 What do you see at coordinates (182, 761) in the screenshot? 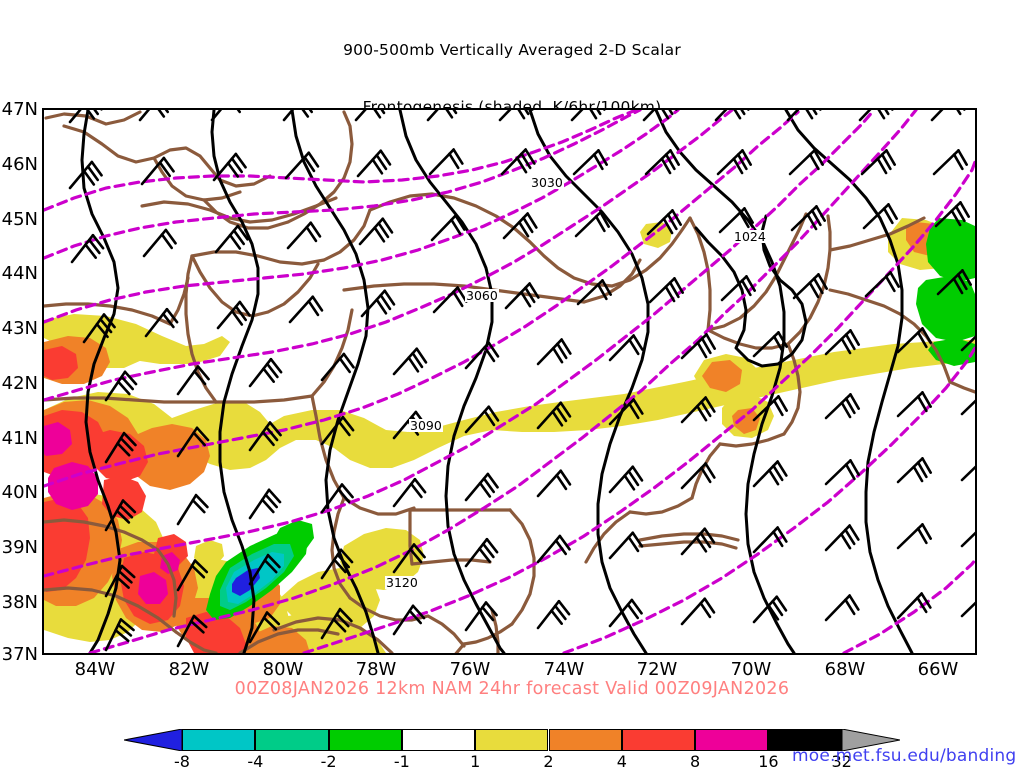
I see `colorbar-tick--8: -8` at bounding box center [182, 761].